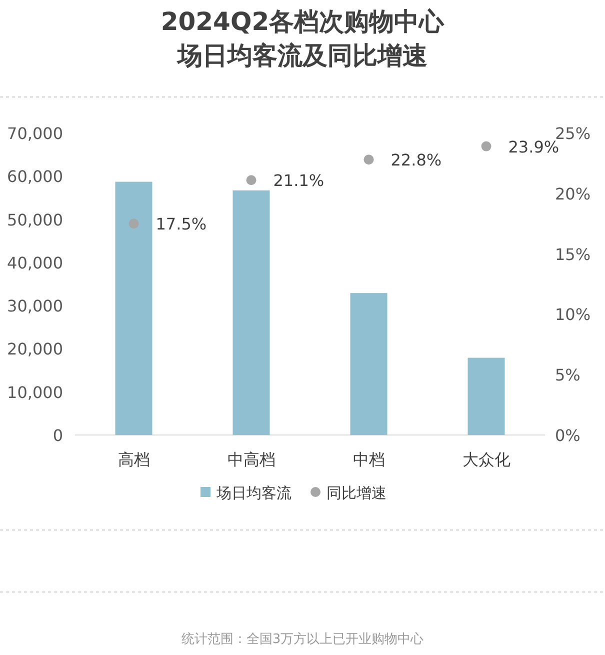  I want to click on y2-tick-label: 0%, so click(567, 435).